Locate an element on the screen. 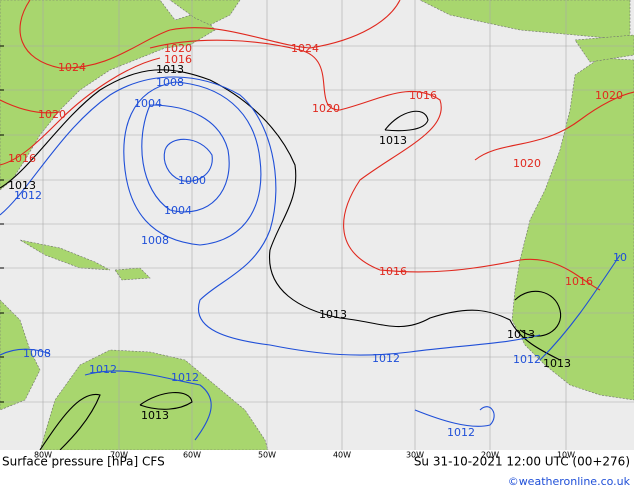 This screenshot has width=634, height=490. africa is located at coordinates (572, 229).